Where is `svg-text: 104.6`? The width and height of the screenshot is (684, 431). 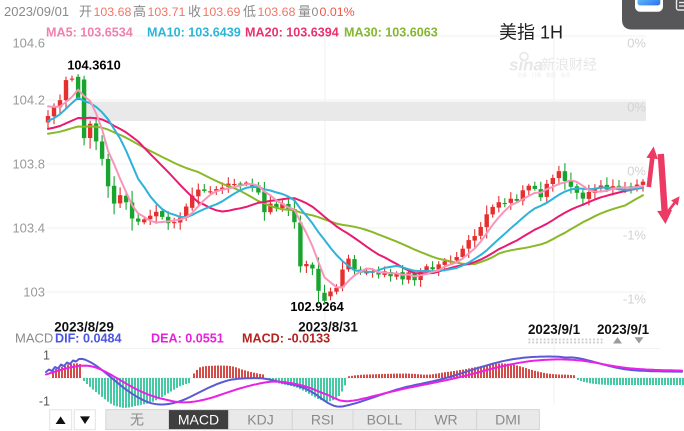 svg-text: 104.6 is located at coordinates (28, 43).